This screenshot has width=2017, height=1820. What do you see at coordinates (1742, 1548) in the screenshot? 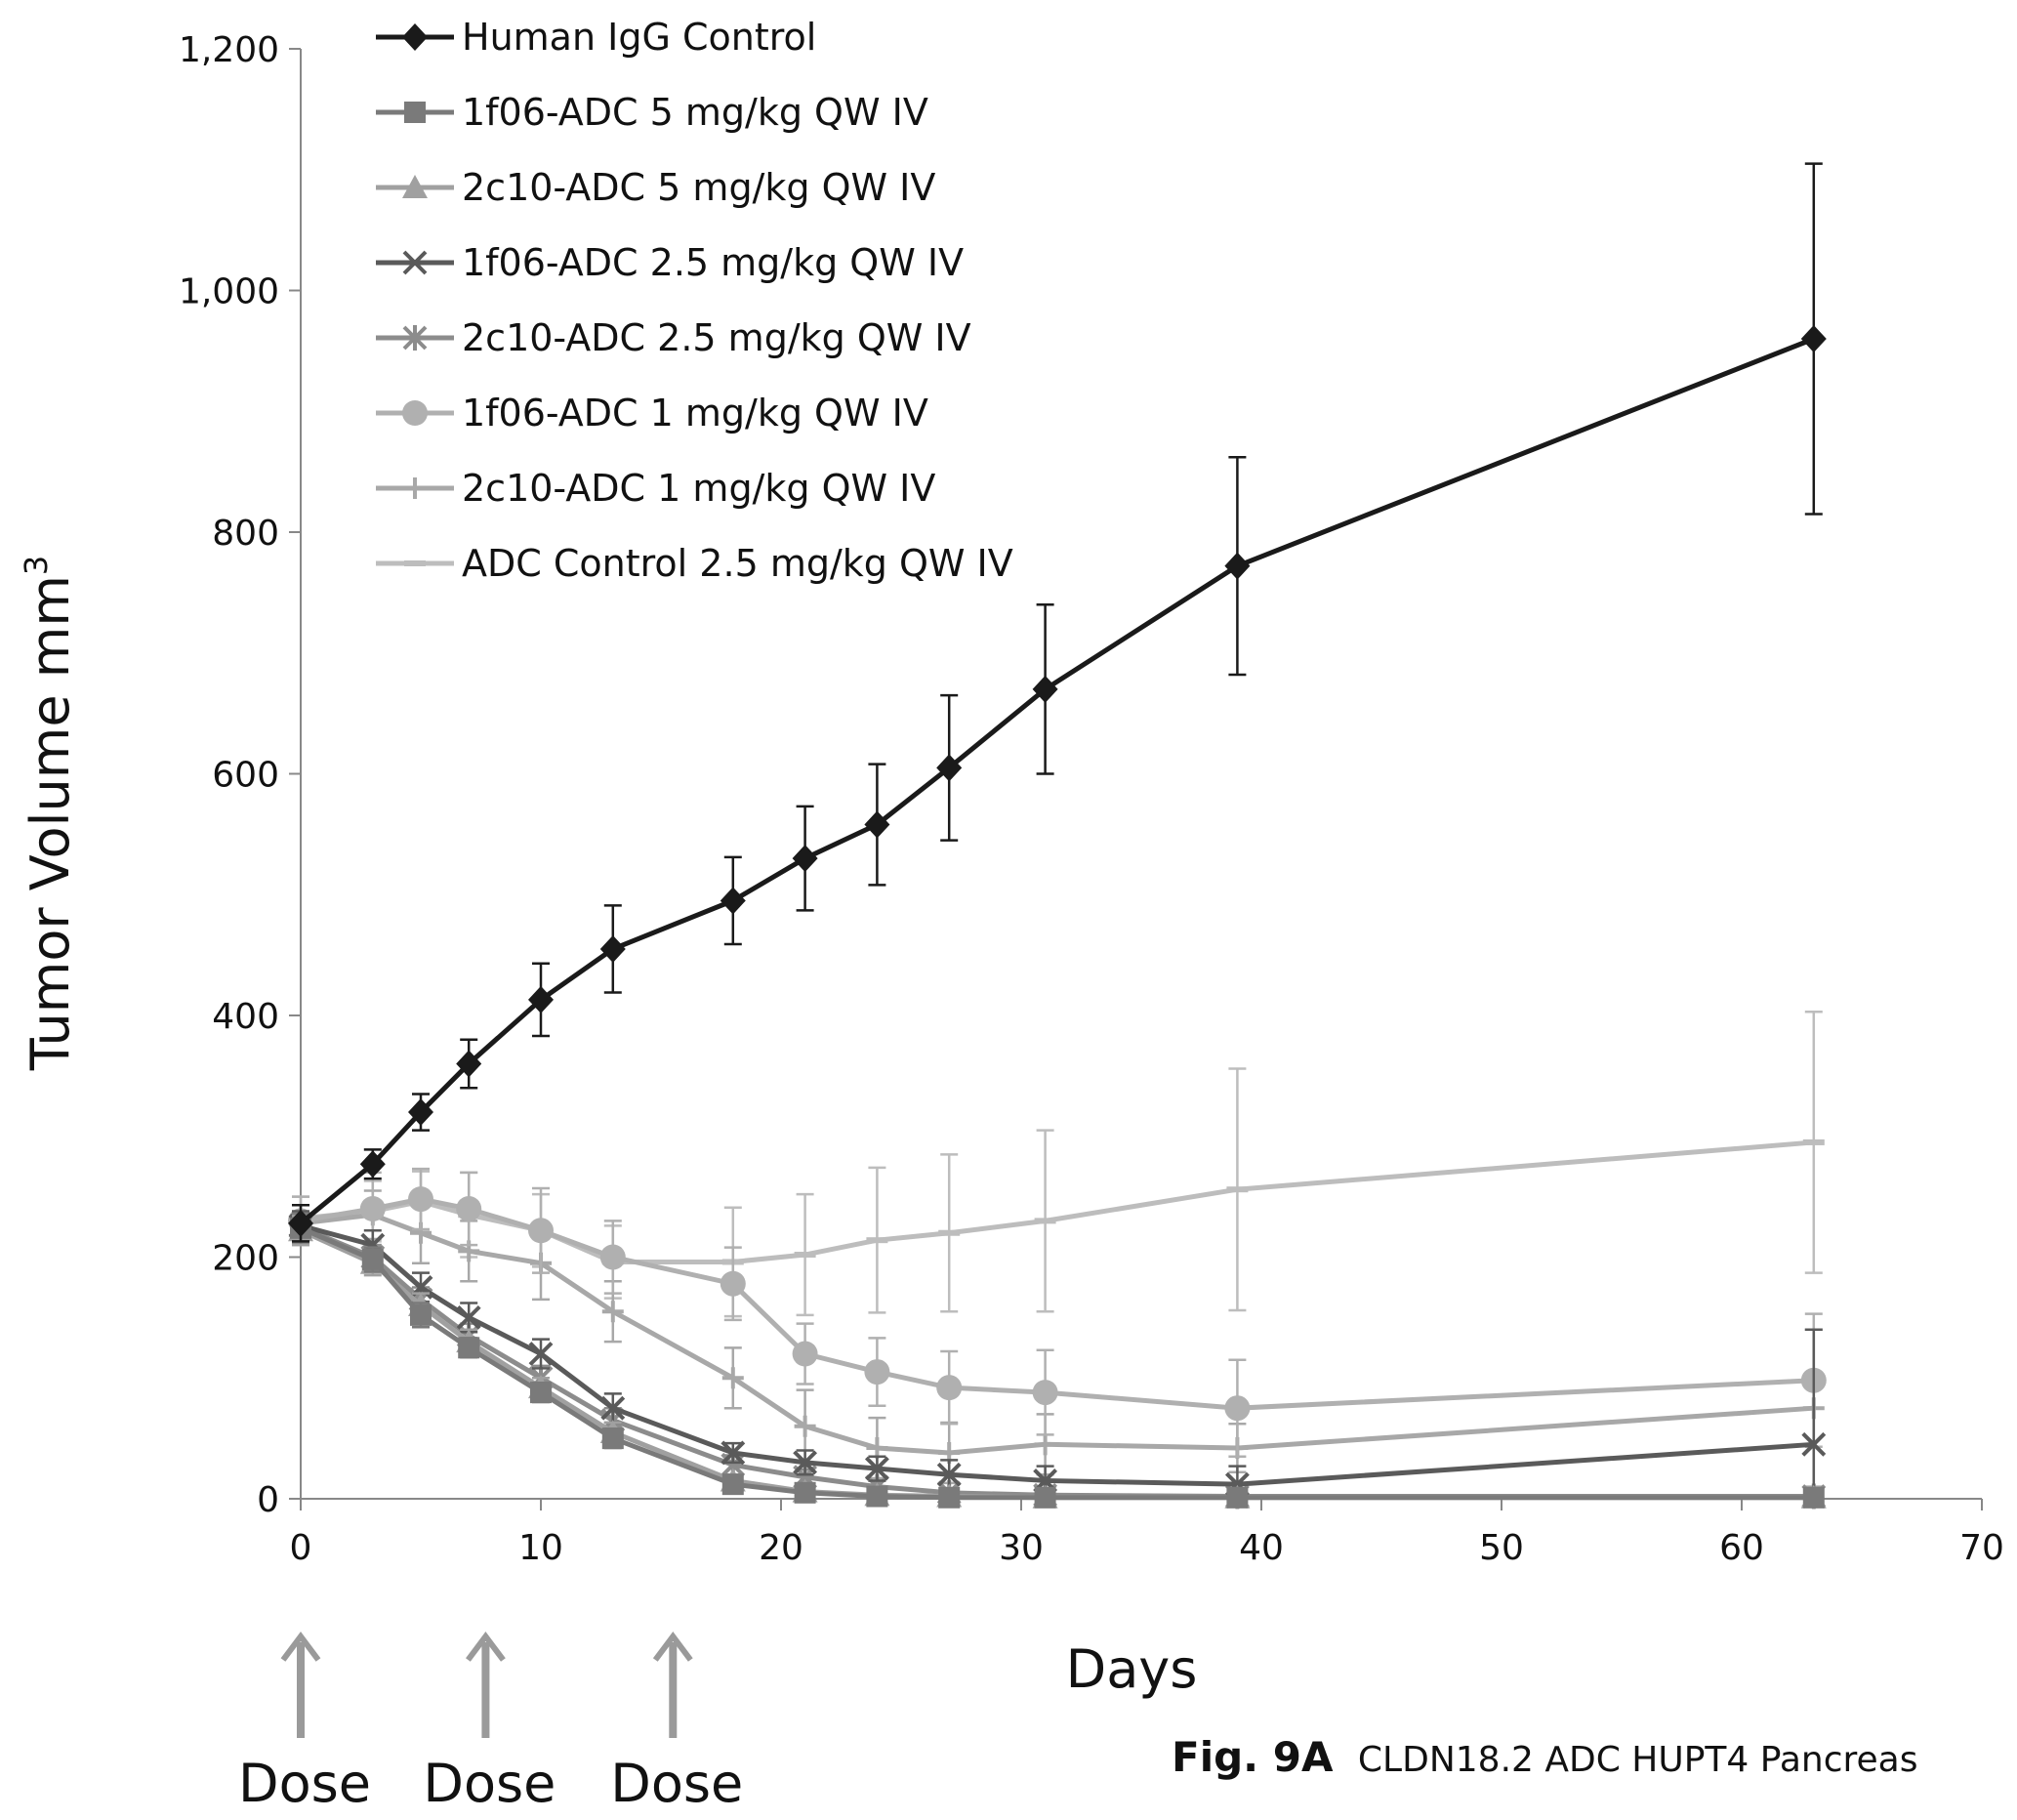
I see `x-tick-label: 60` at bounding box center [1742, 1548].